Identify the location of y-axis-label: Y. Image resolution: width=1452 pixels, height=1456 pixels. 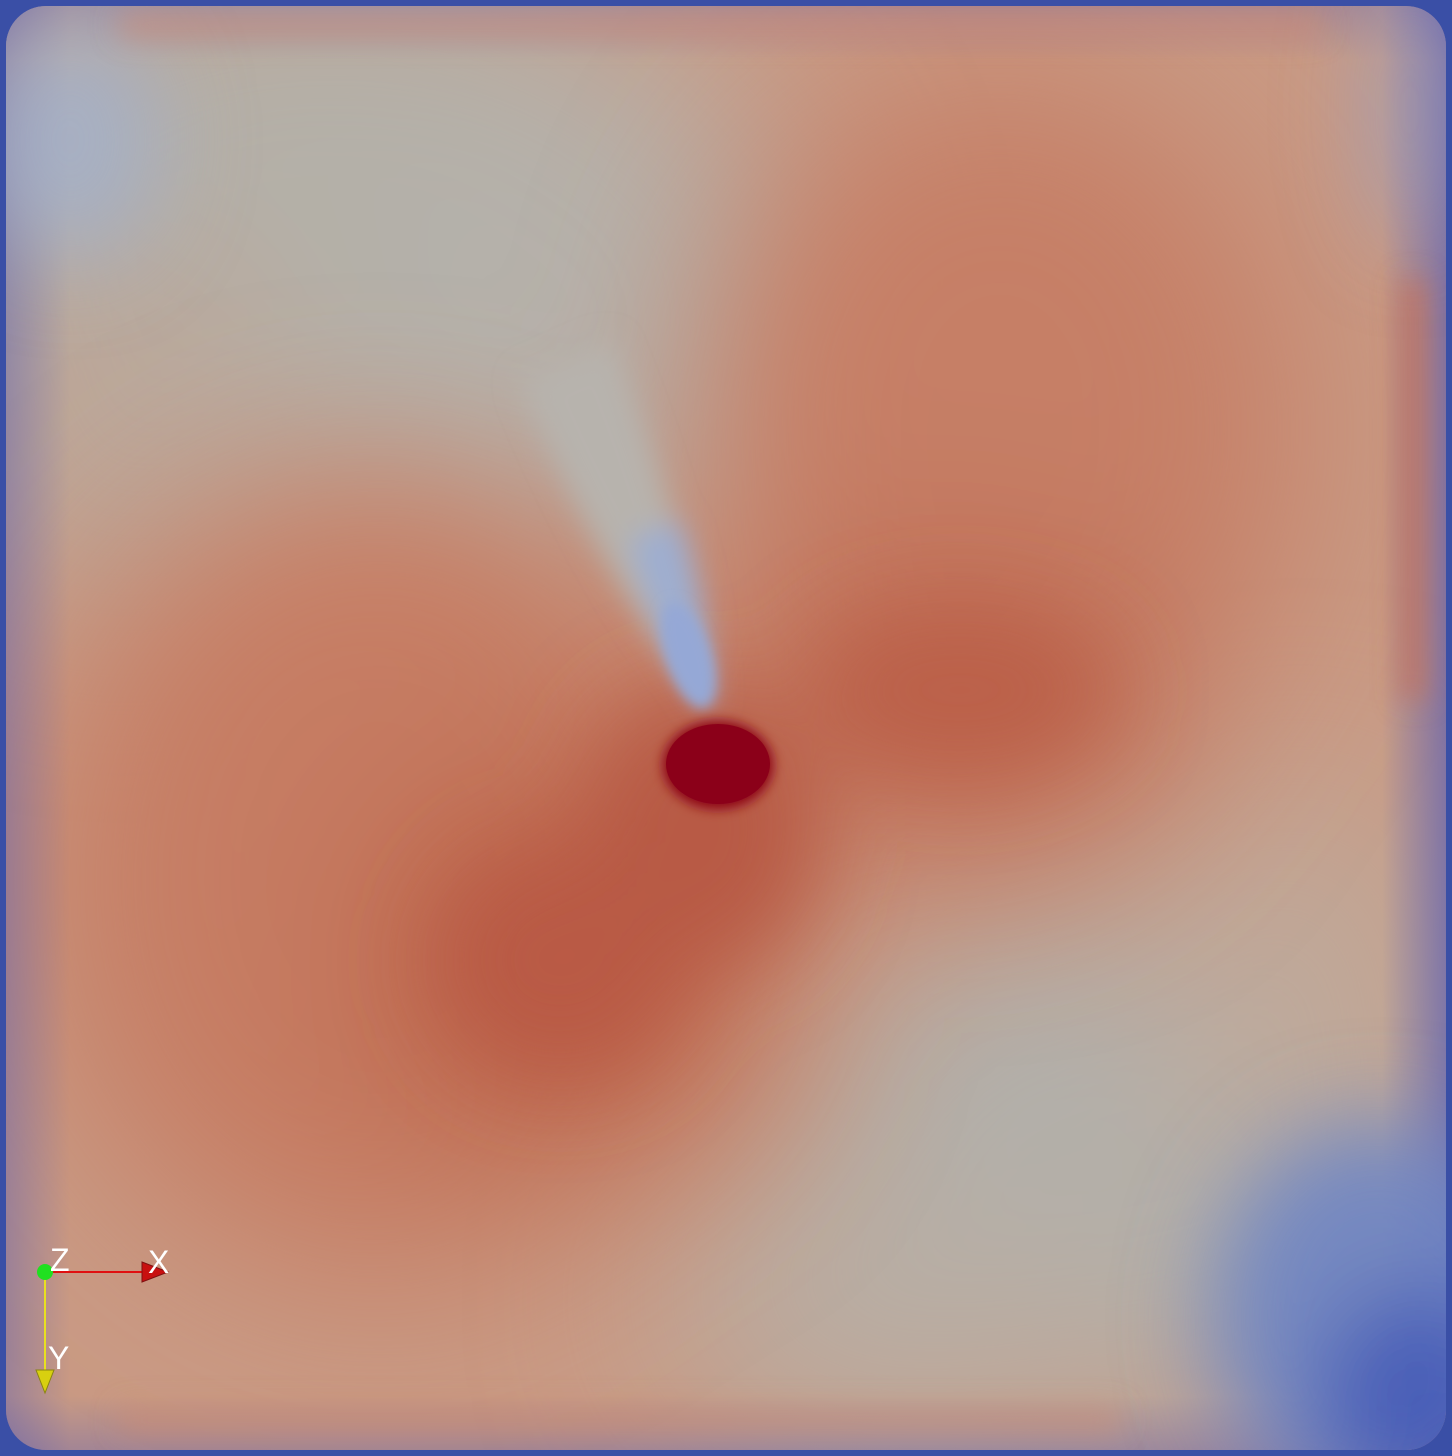
(58, 1358).